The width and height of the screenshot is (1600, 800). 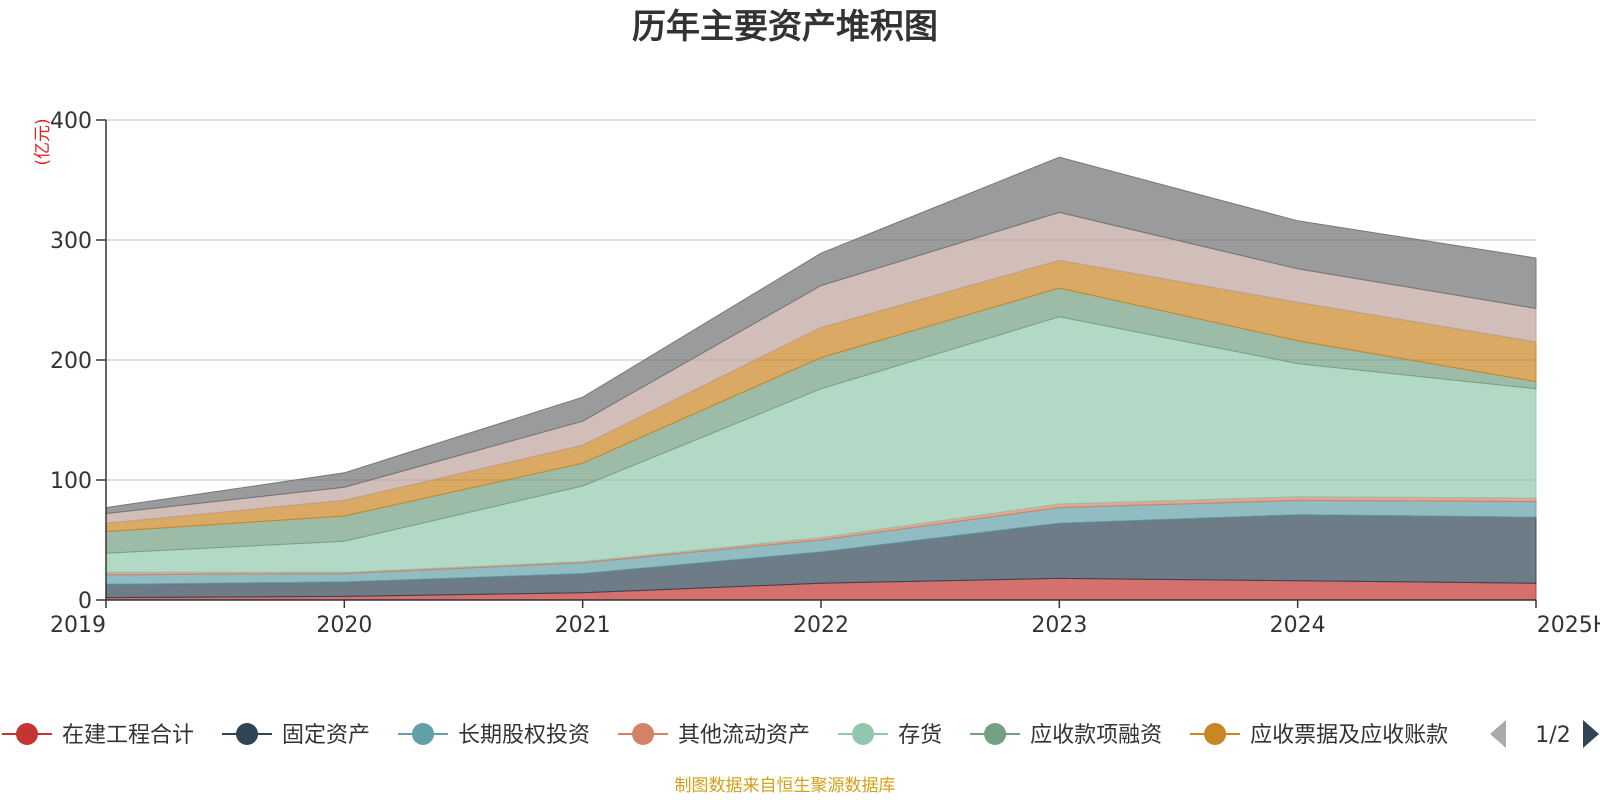 What do you see at coordinates (1059, 625) in the screenshot?
I see `x-tick-label: 2023` at bounding box center [1059, 625].